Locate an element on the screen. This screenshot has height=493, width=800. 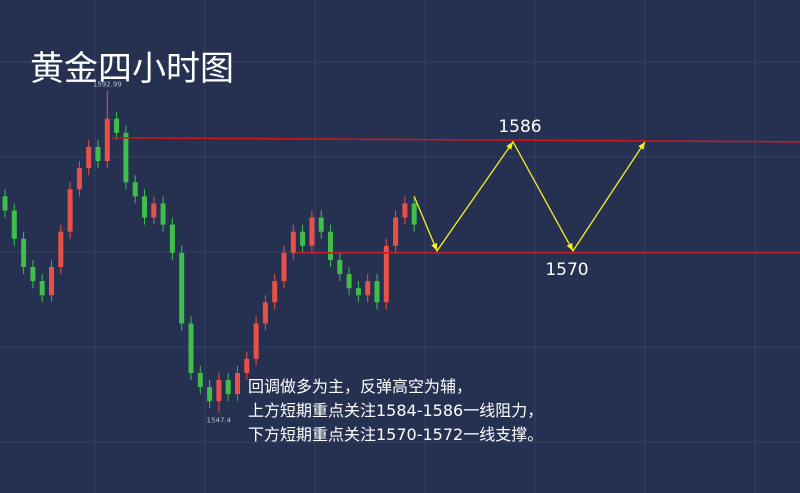
note: 回调做多为主，反弹高空为辅， is located at coordinates (360, 386).